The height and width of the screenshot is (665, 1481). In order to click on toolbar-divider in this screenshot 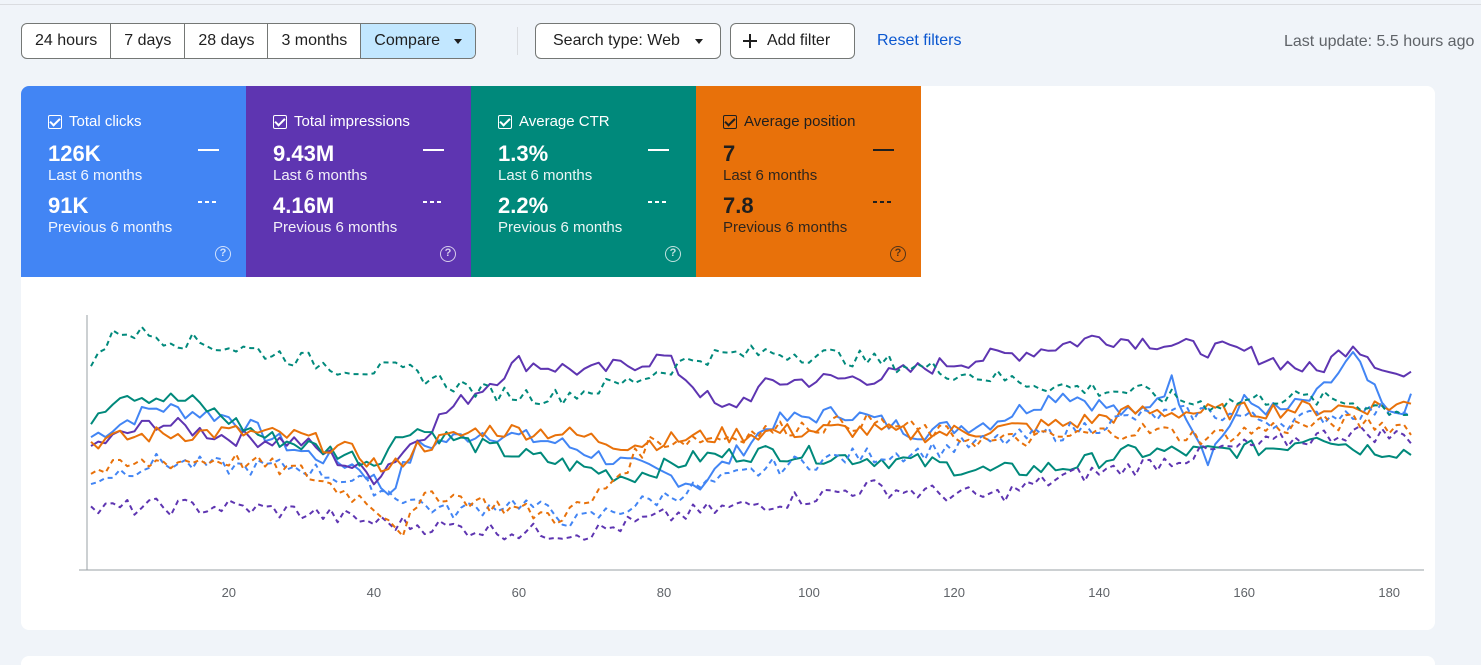, I will do `click(517, 41)`.